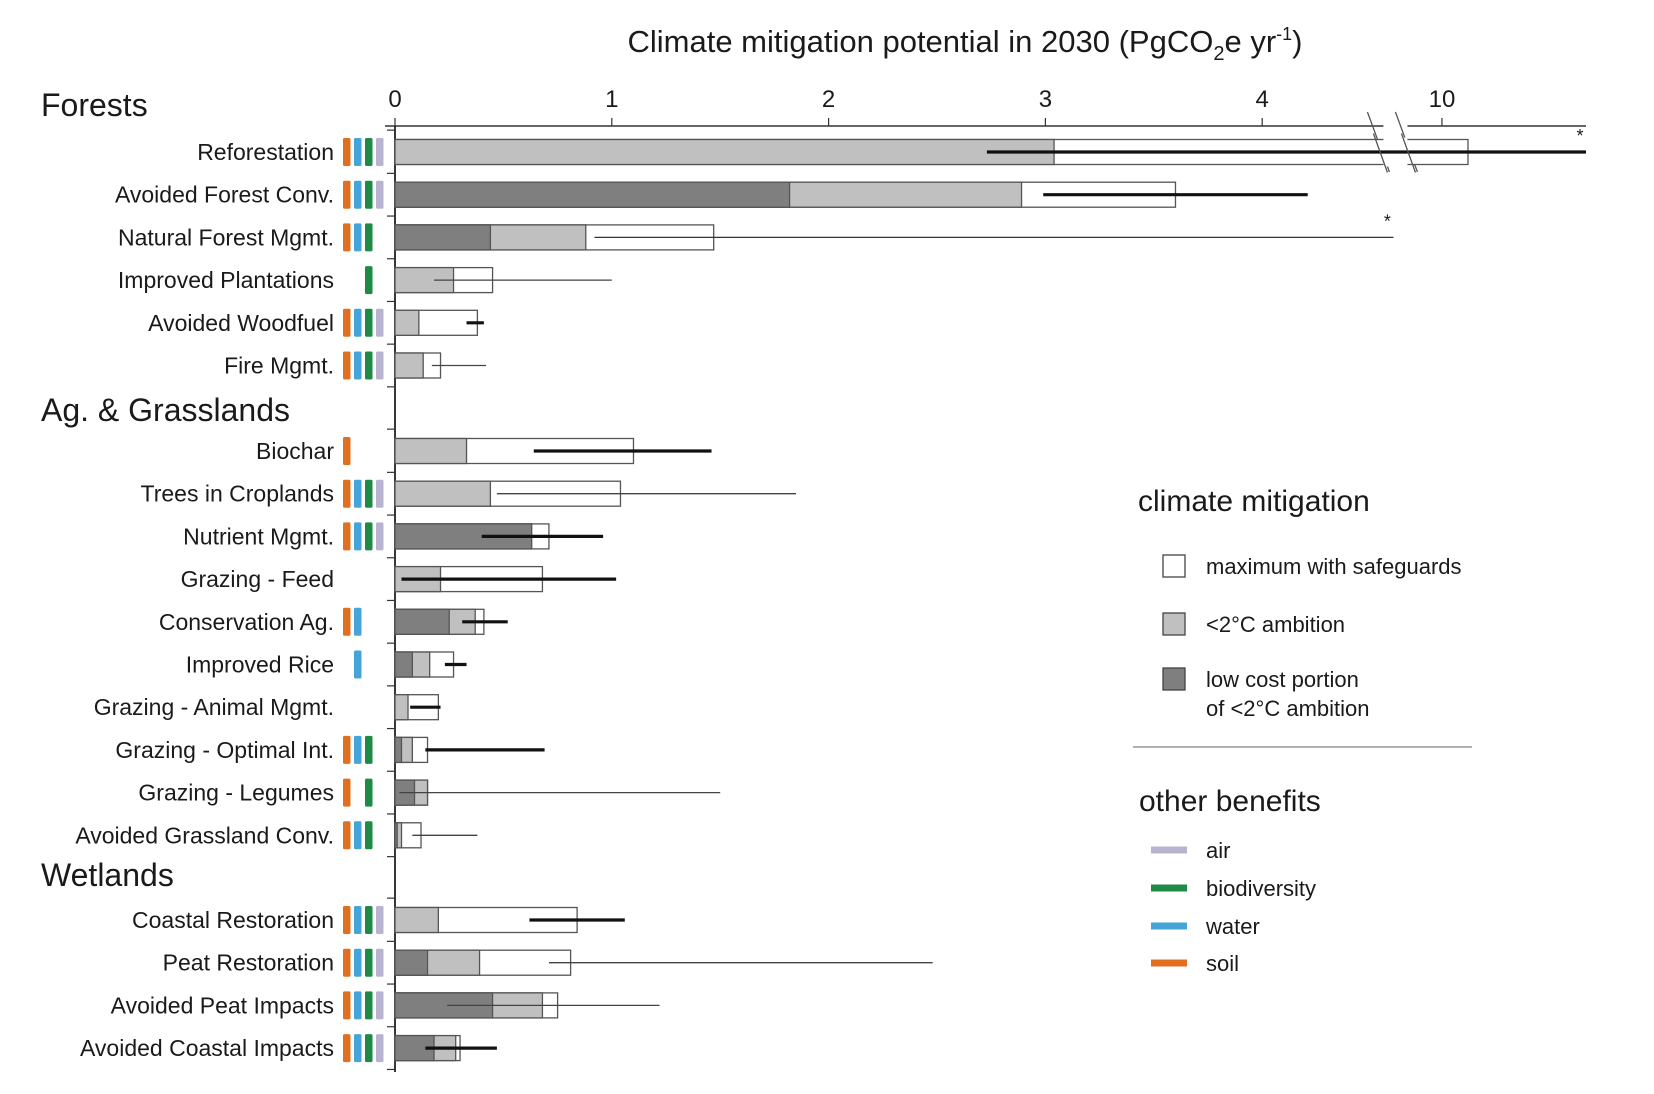 The width and height of the screenshot is (1654, 1094). I want to click on legend-label: low cost portion, so click(1282, 679).